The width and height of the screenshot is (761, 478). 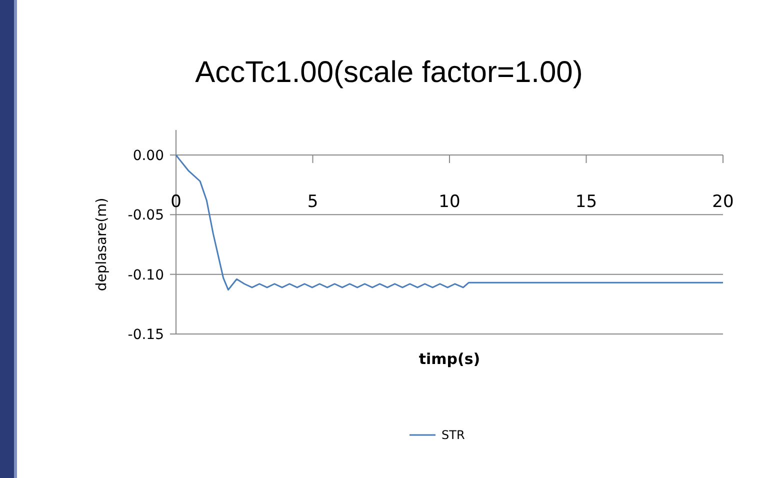 What do you see at coordinates (586, 202) in the screenshot?
I see `x-tick-label: 15` at bounding box center [586, 202].